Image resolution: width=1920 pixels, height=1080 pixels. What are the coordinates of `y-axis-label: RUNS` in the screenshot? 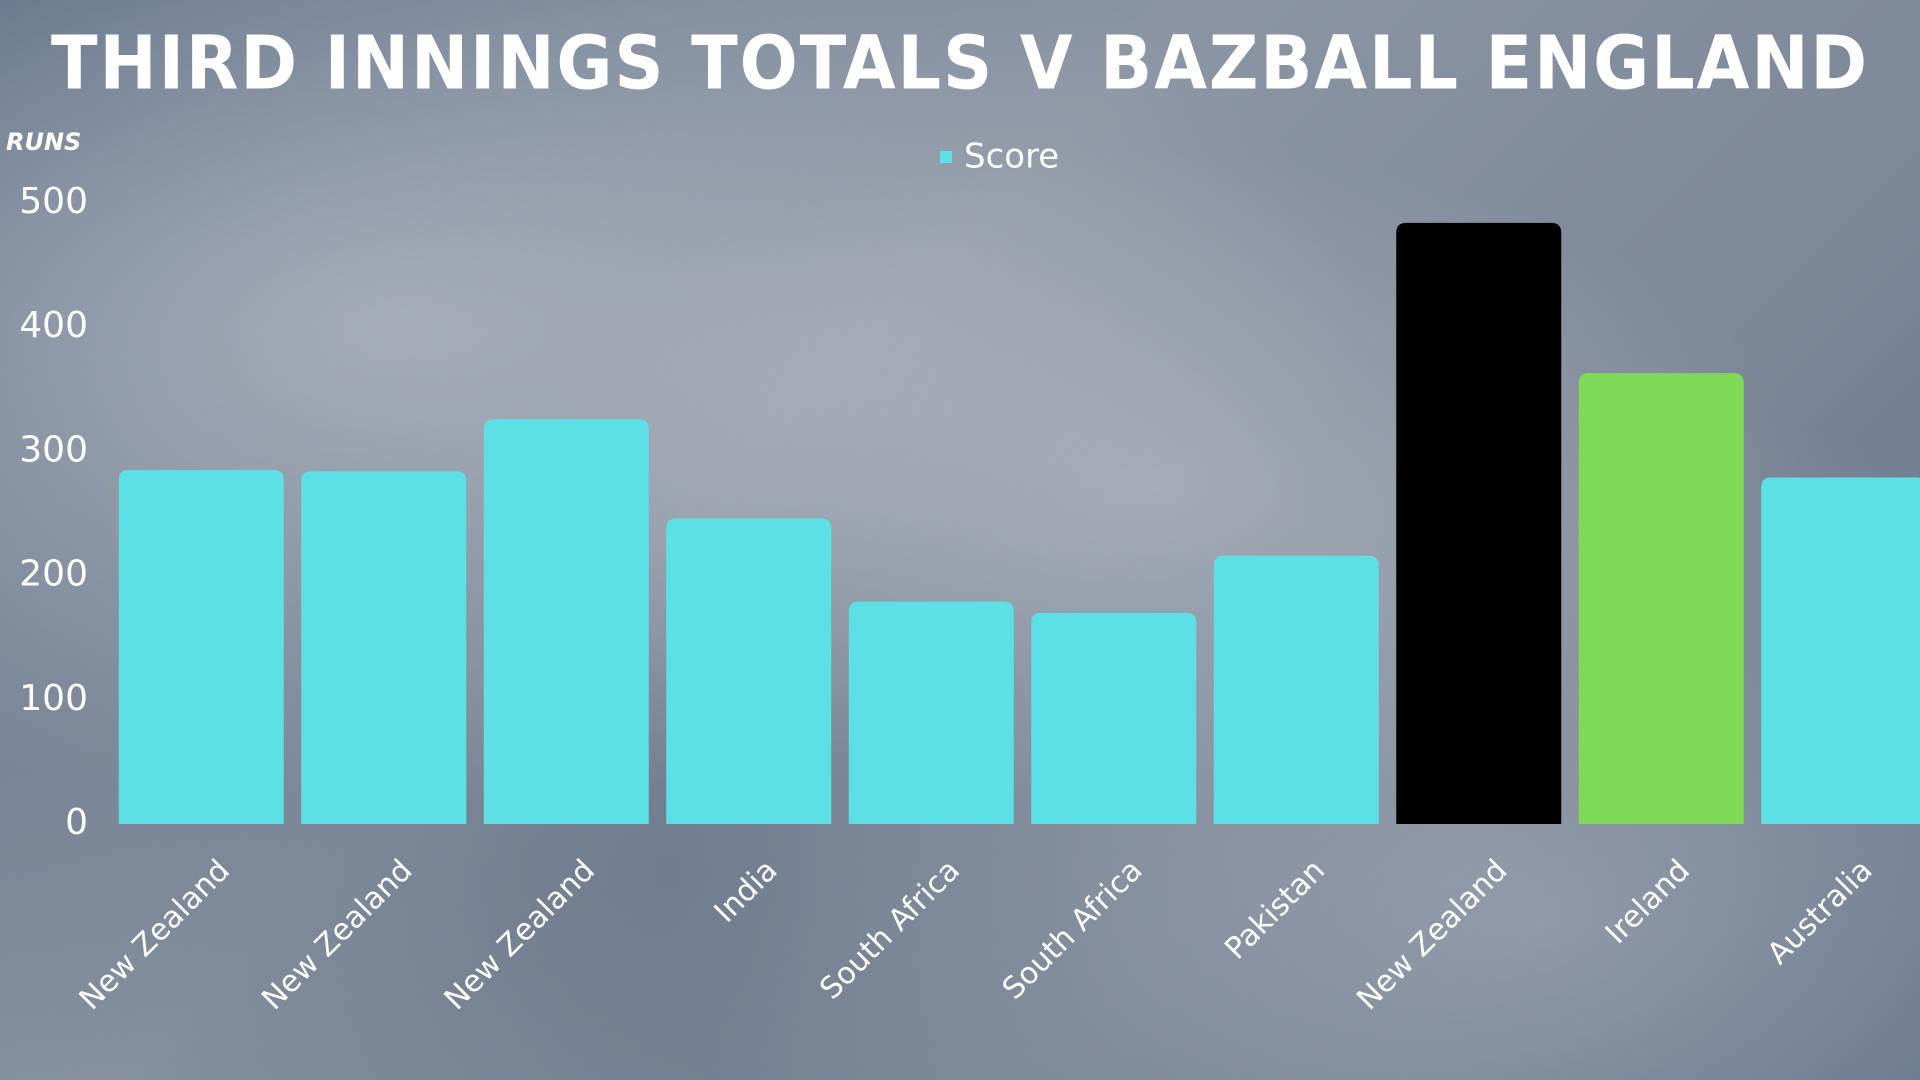 It's located at (43, 142).